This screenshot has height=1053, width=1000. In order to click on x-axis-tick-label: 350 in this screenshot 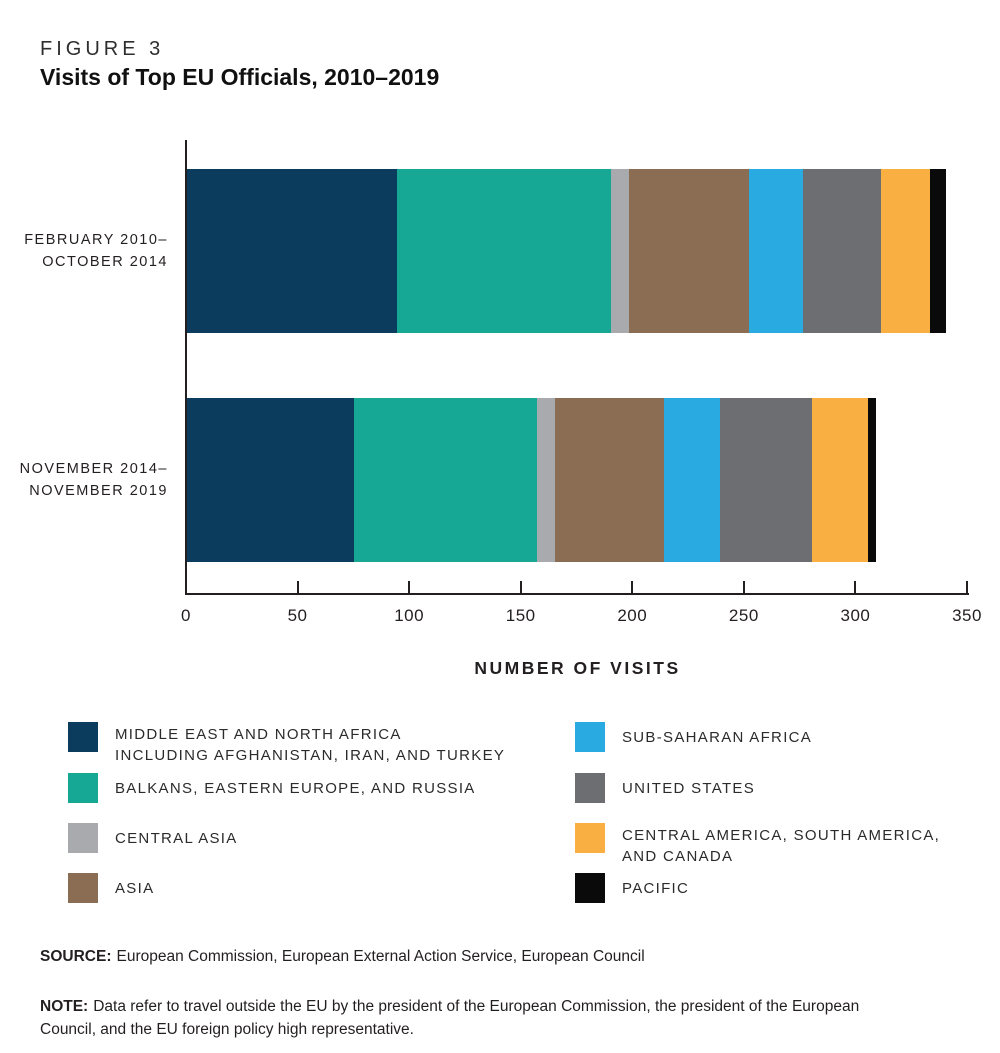, I will do `click(967, 615)`.